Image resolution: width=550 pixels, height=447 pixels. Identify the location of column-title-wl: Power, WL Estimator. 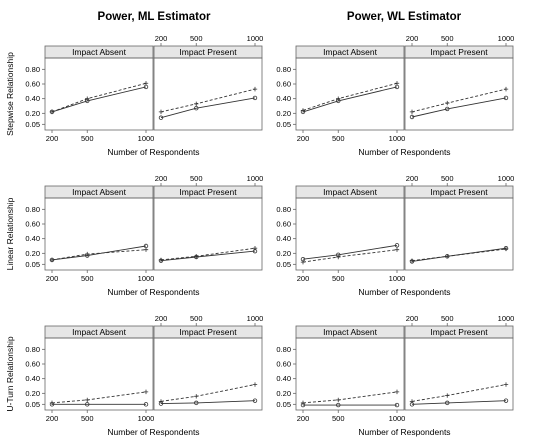
(404, 17).